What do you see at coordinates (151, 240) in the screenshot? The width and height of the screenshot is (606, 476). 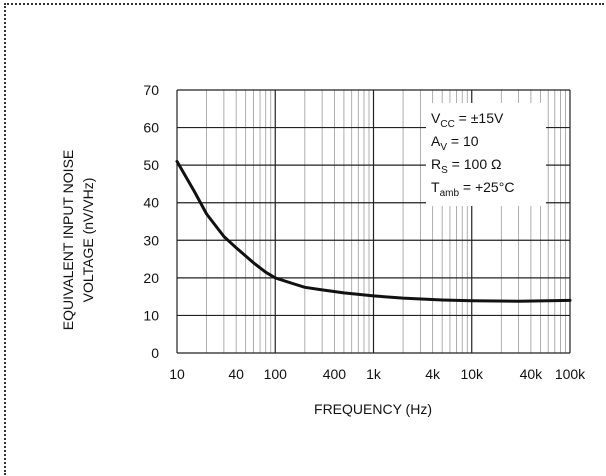 I see `y-tick-label: 30` at bounding box center [151, 240].